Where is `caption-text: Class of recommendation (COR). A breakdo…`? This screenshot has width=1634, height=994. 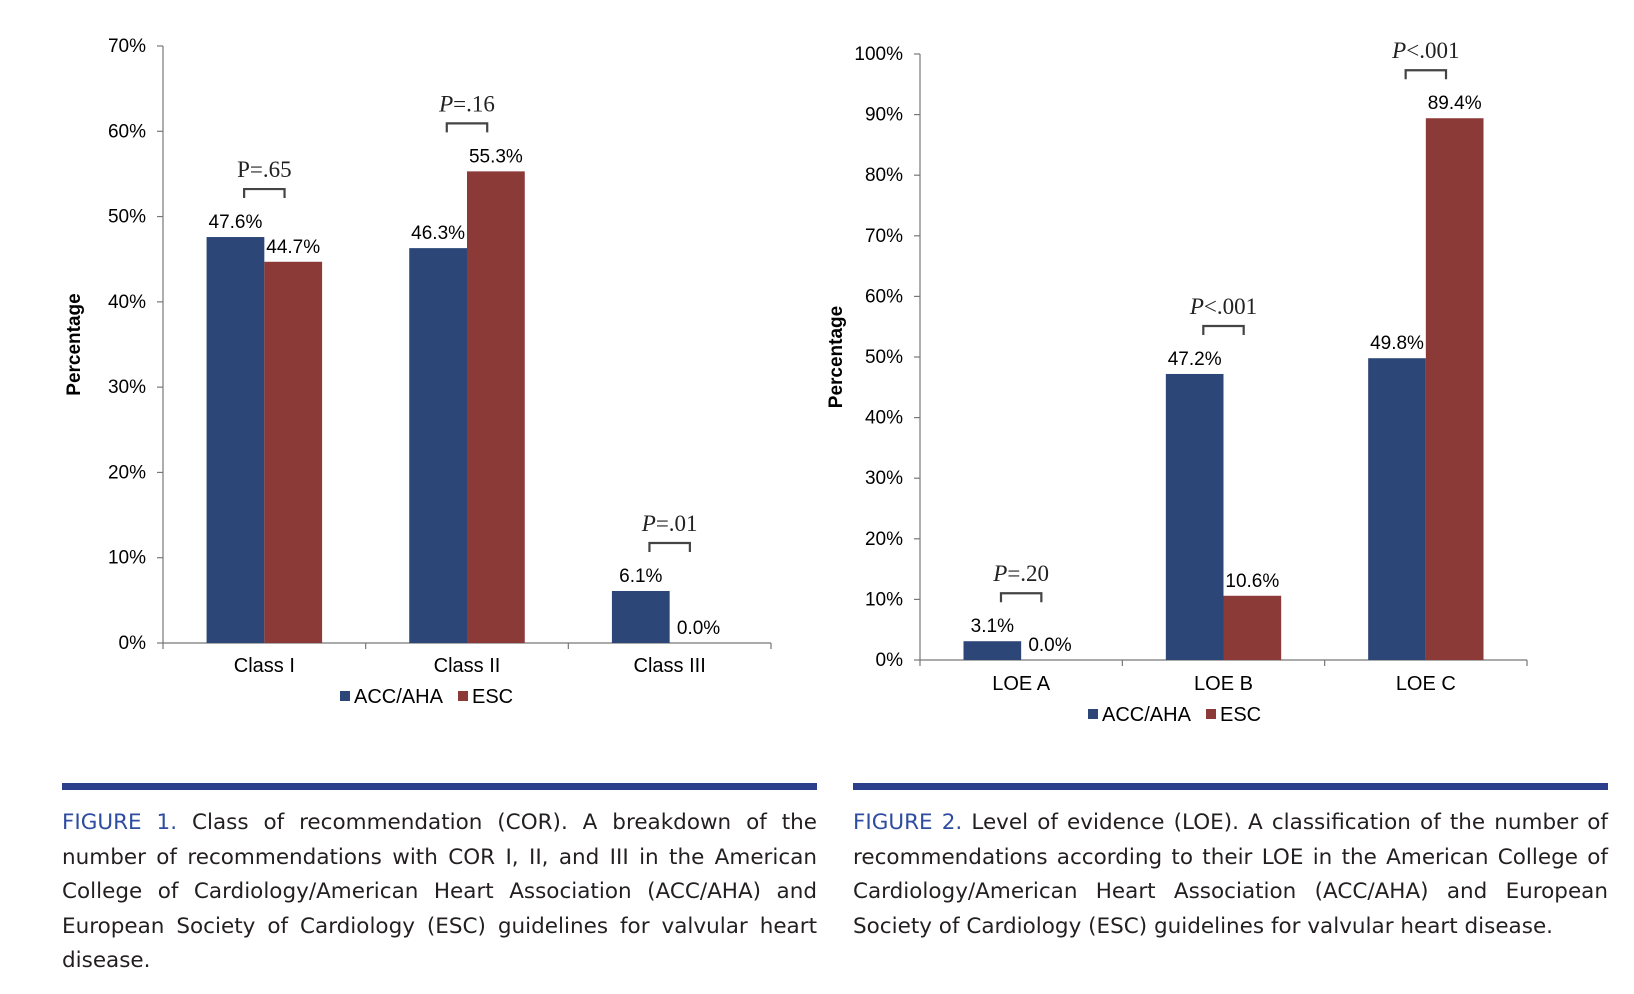
caption-text: Class of recommendation (COR). A breakdo… is located at coordinates (440, 891).